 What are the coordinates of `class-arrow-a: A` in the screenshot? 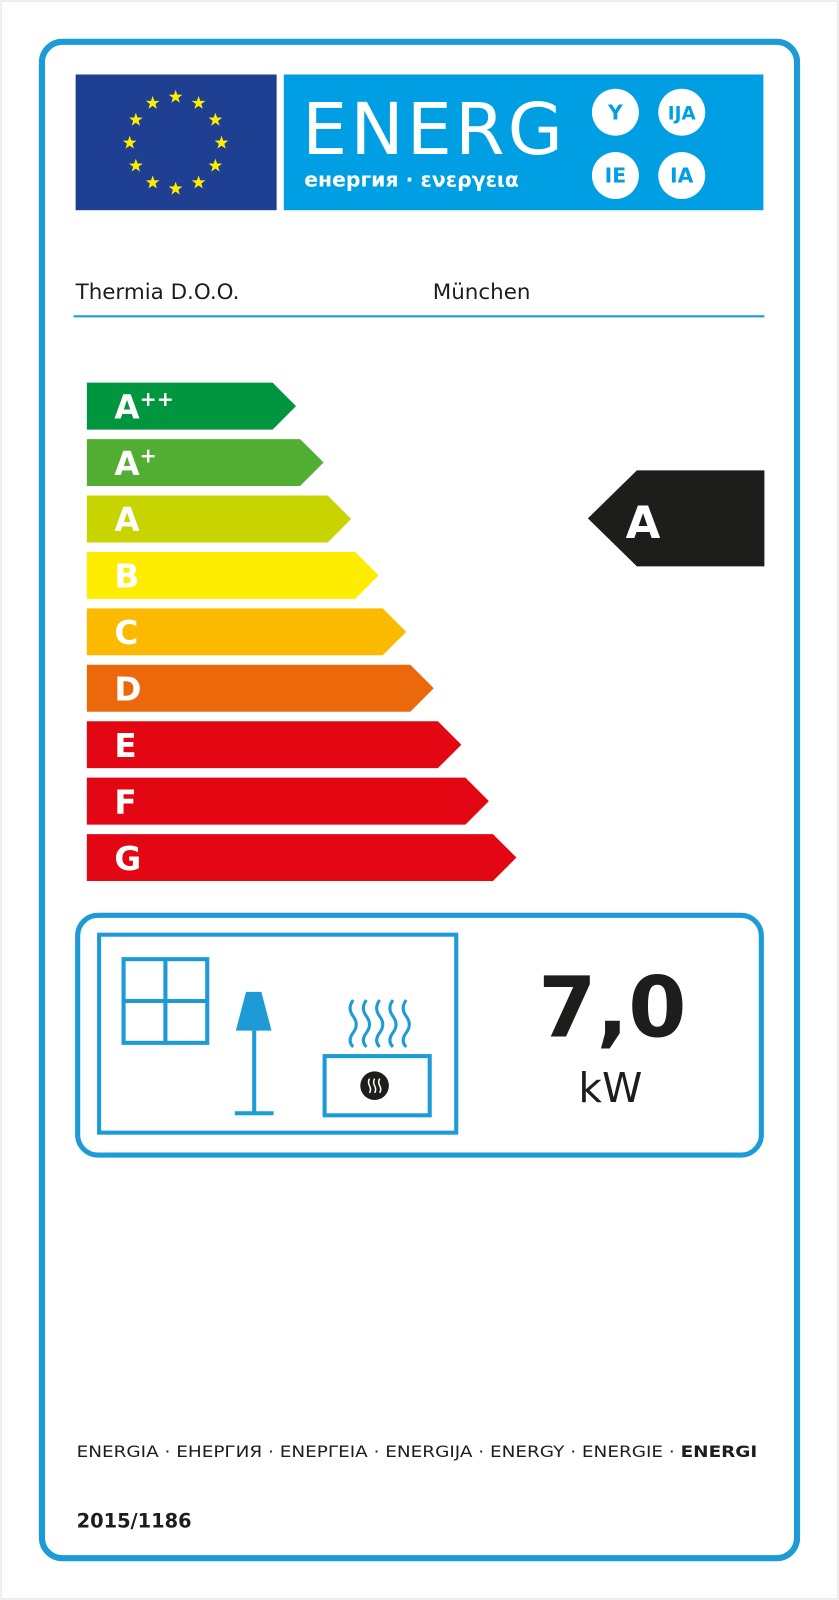 It's located at (219, 519).